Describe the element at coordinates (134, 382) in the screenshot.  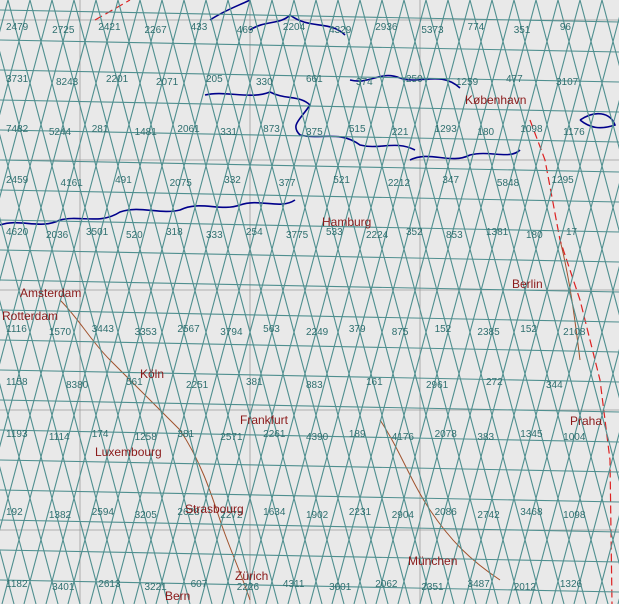
I see `orbit-number: 561` at that location.